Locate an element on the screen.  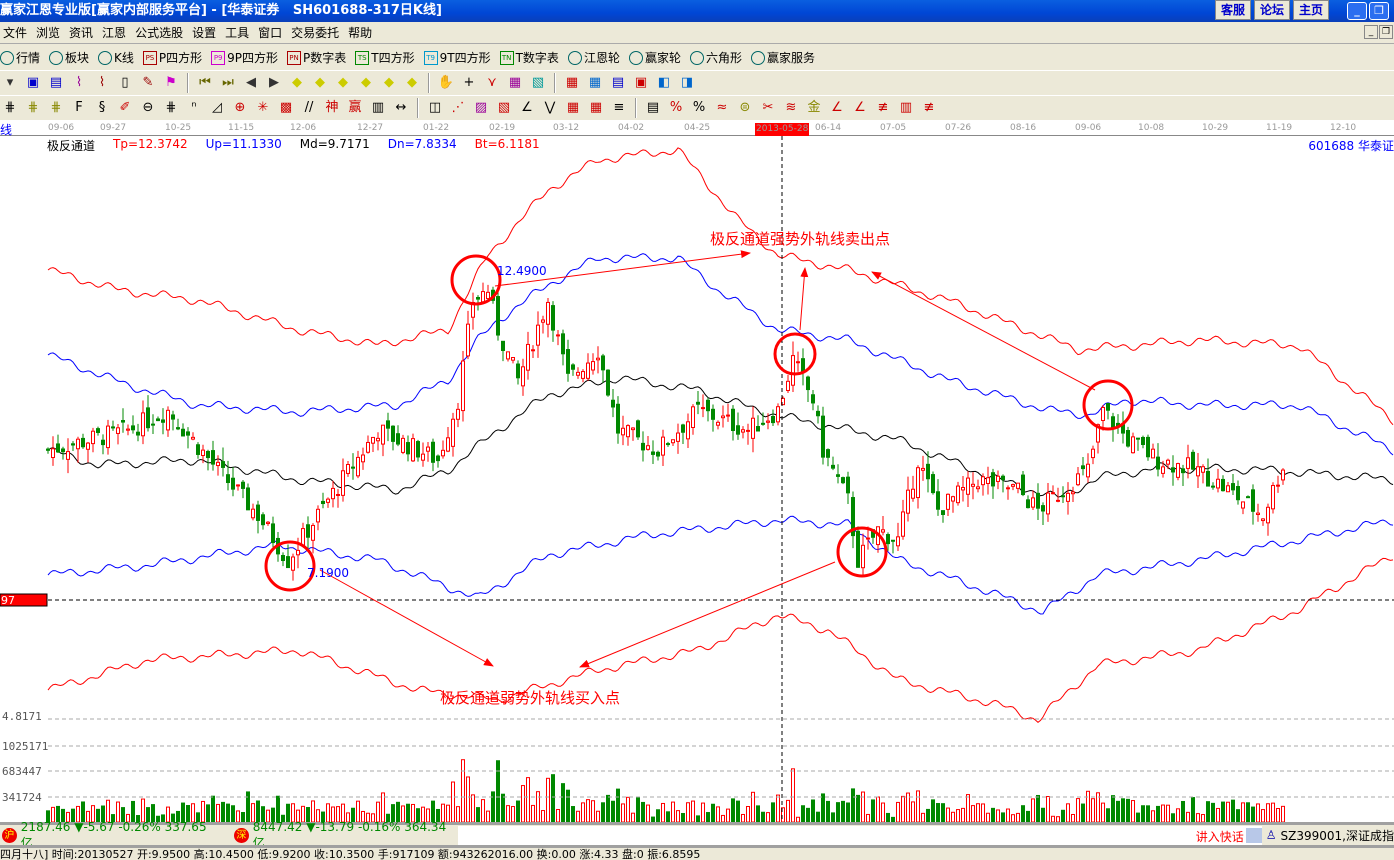
gann-grid-icon: ⋕ is located at coordinates (10, 107).